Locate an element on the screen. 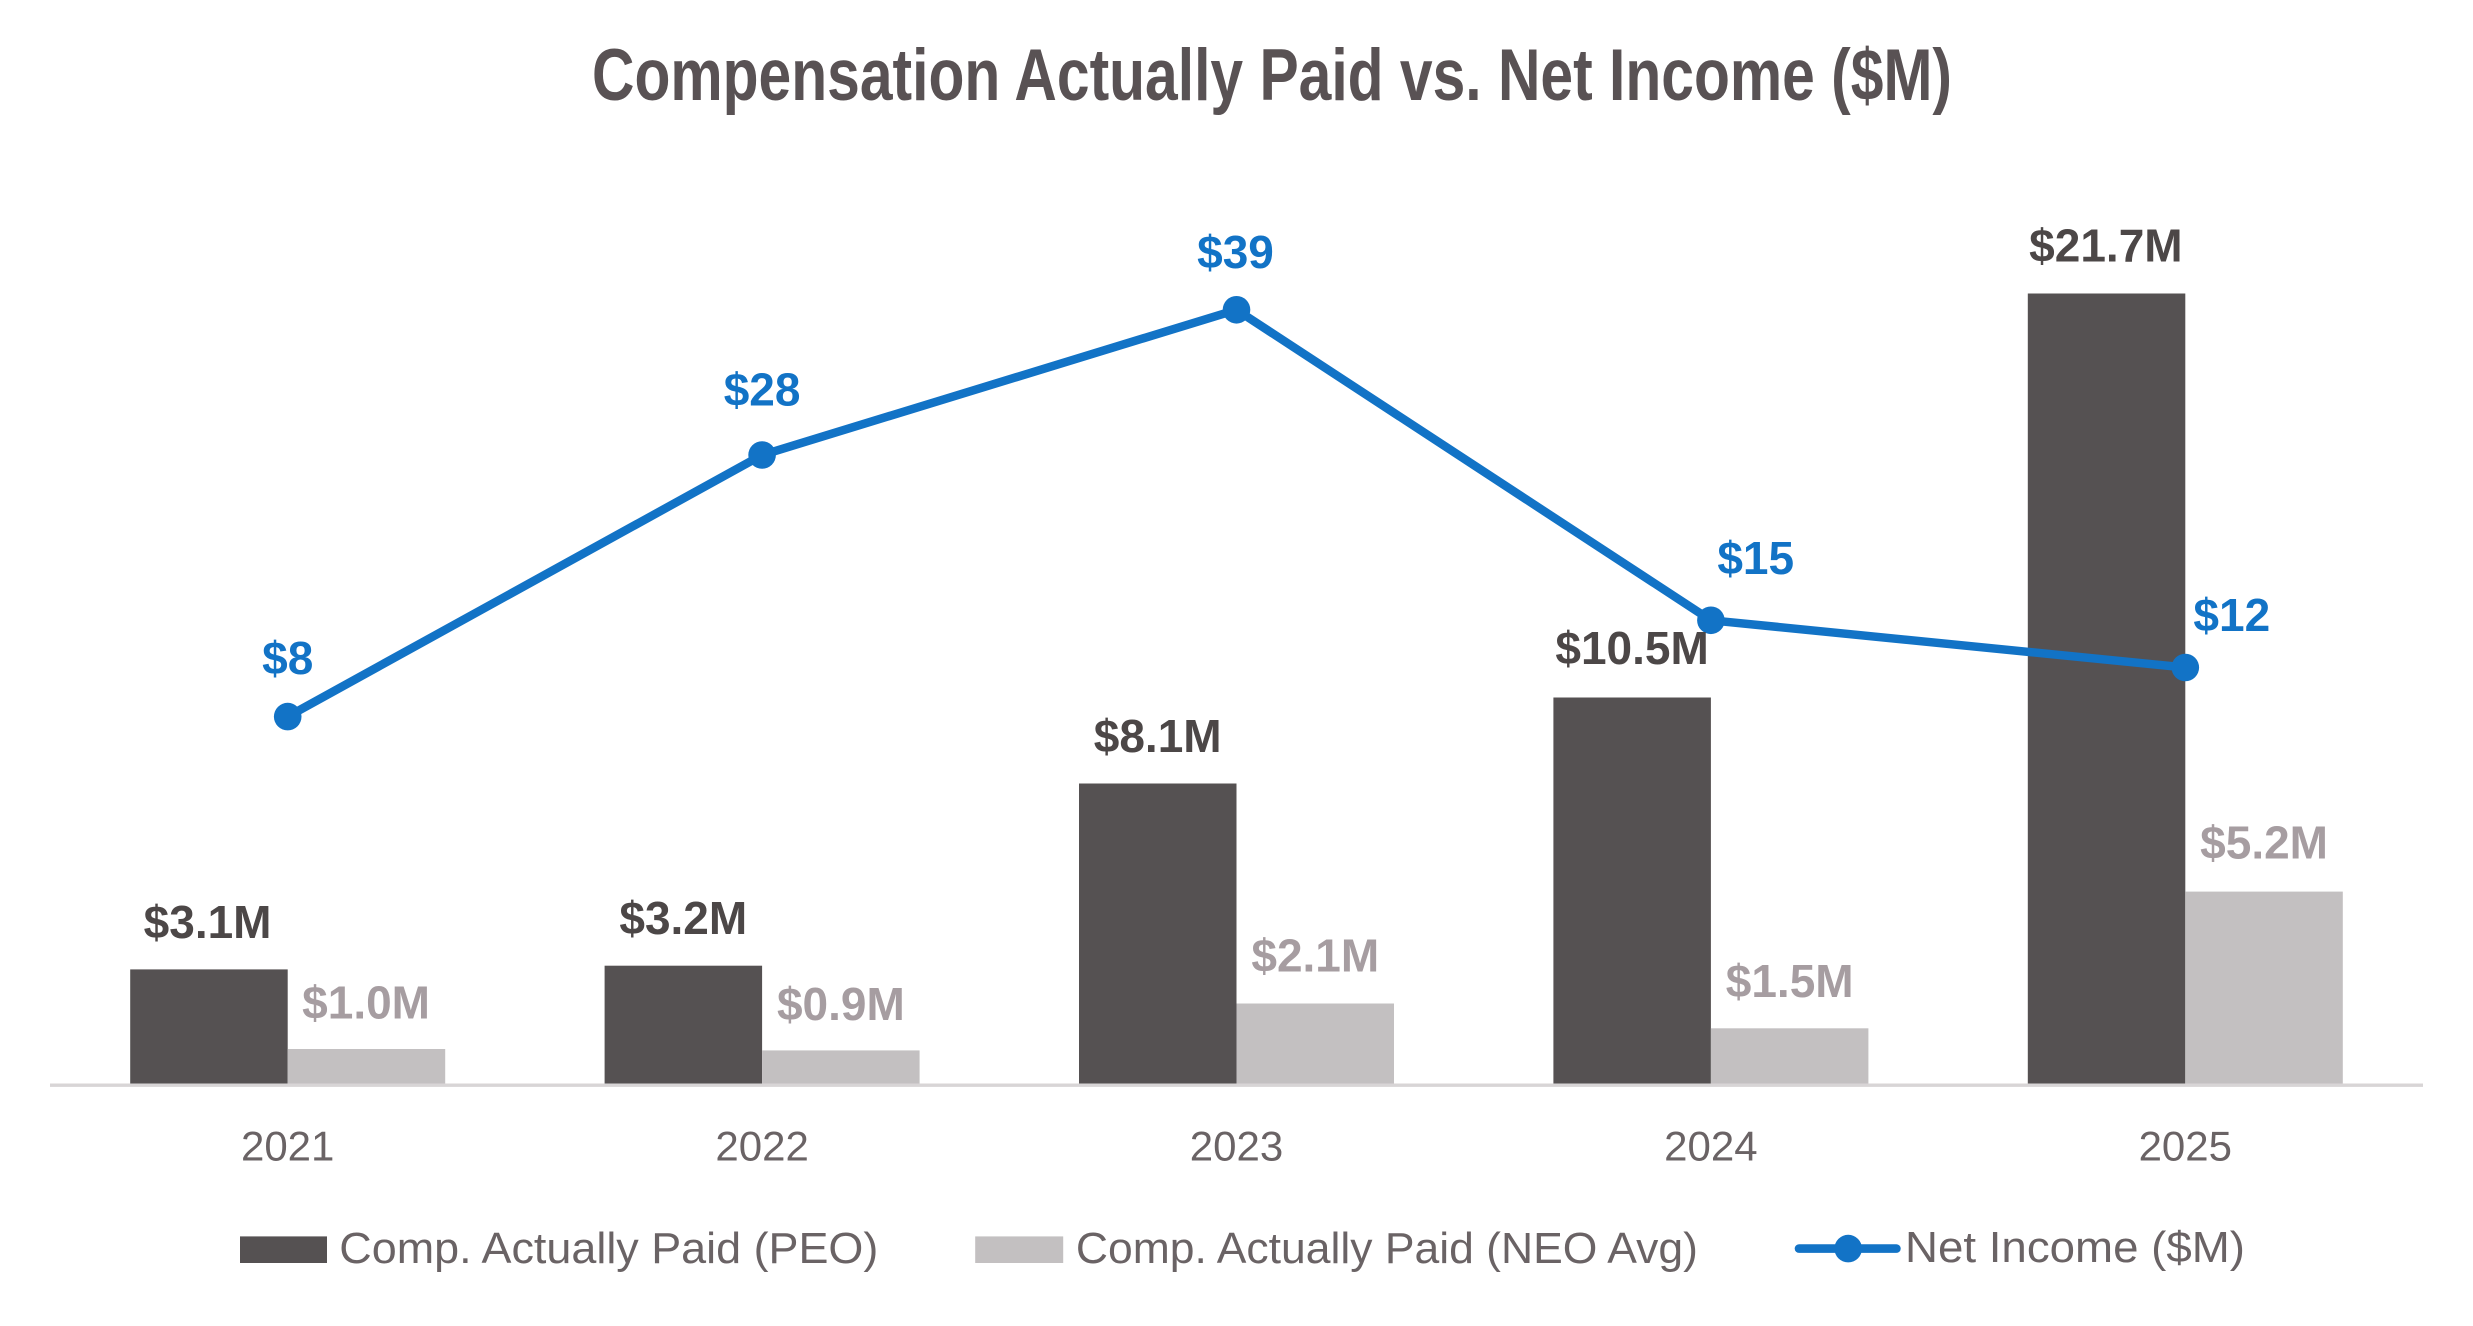 The image size is (2473, 1326). svg-text: Net Income ($M) is located at coordinates (2075, 1247).